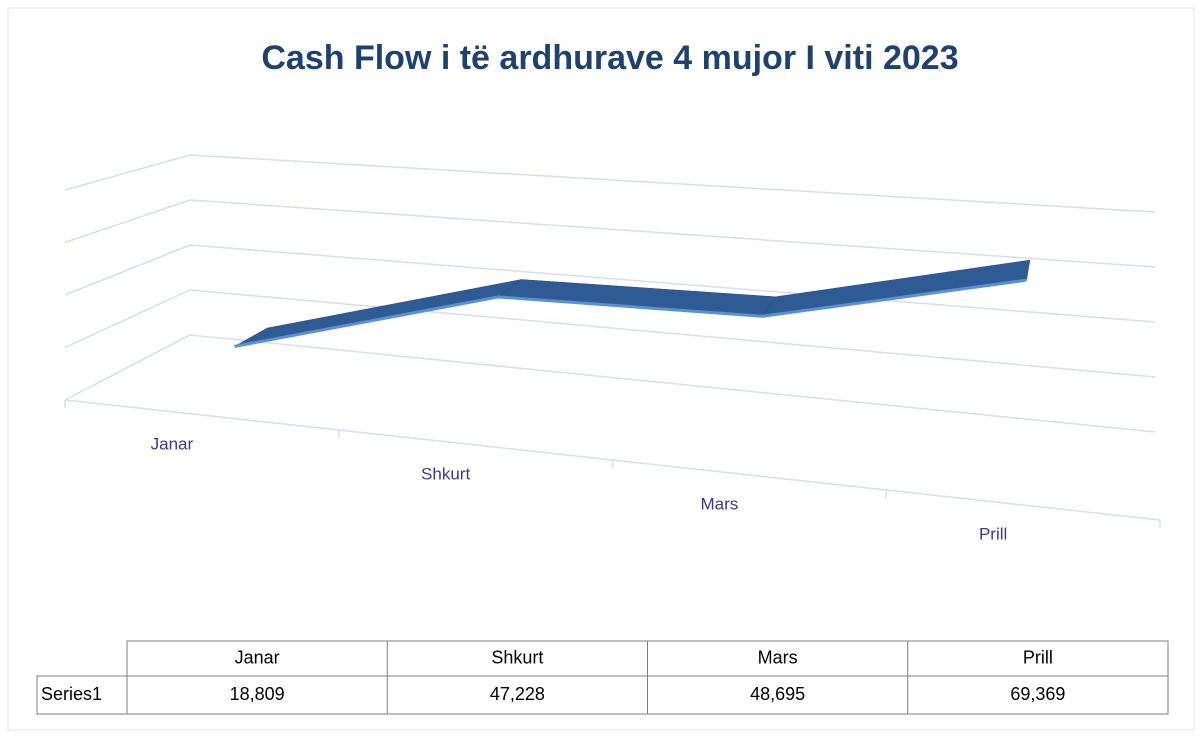 Image resolution: width=1202 pixels, height=738 pixels. I want to click on value-label: 48,695, so click(777, 694).